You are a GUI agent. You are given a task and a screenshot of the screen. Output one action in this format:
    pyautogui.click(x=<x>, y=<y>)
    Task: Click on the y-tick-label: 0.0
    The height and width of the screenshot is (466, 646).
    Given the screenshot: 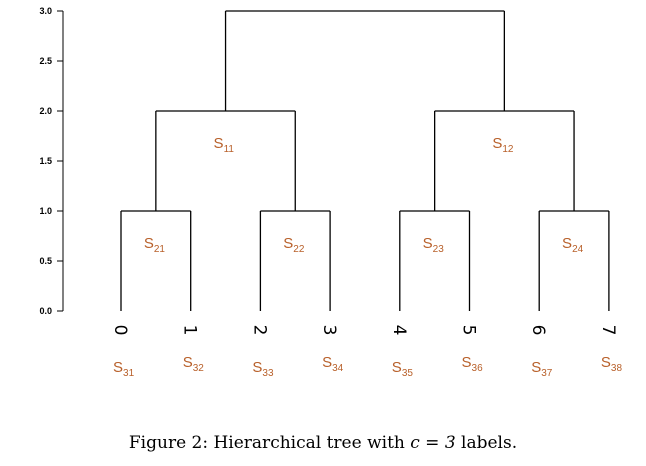 What is the action you would take?
    pyautogui.click(x=45, y=311)
    